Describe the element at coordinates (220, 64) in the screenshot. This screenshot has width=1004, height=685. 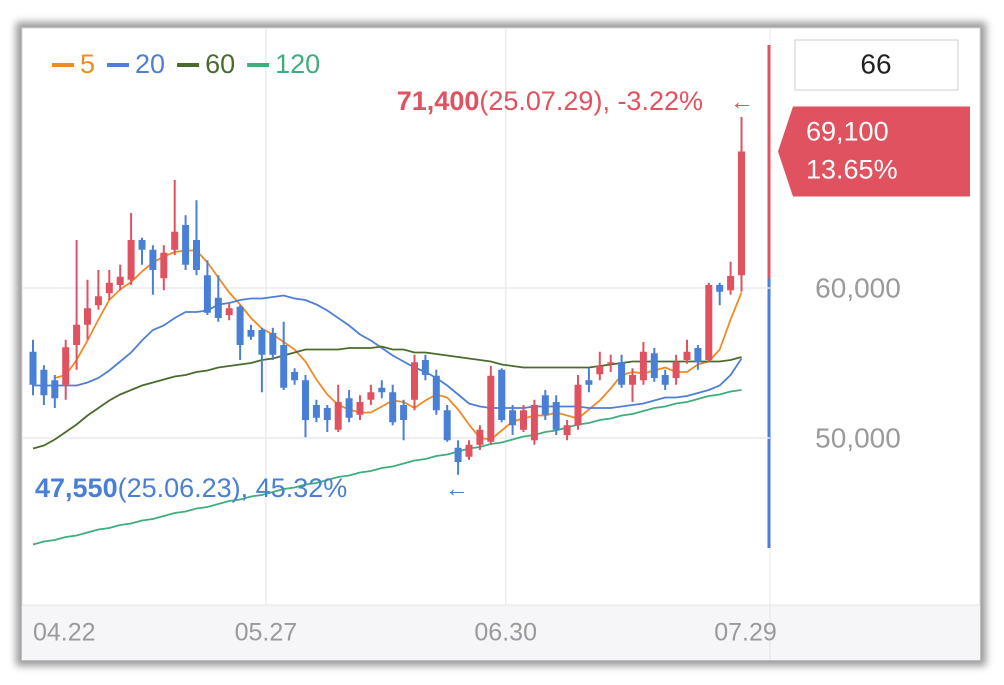
I see `legend-label: 60` at that location.